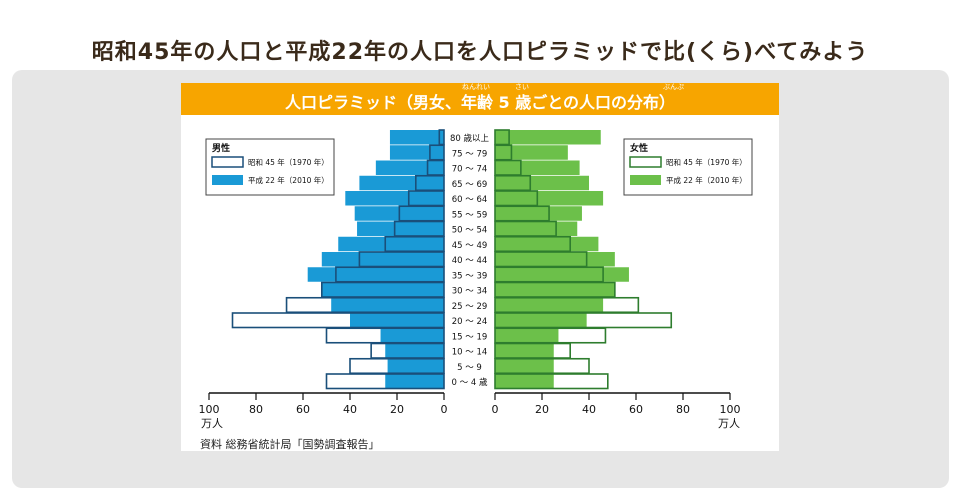 The height and width of the screenshot is (500, 960). What do you see at coordinates (480, 52) in the screenshot?
I see `page-title: 昭和45年の人口と平成22年の人口を人口ピラミッドで比(くら)べてみよう` at bounding box center [480, 52].